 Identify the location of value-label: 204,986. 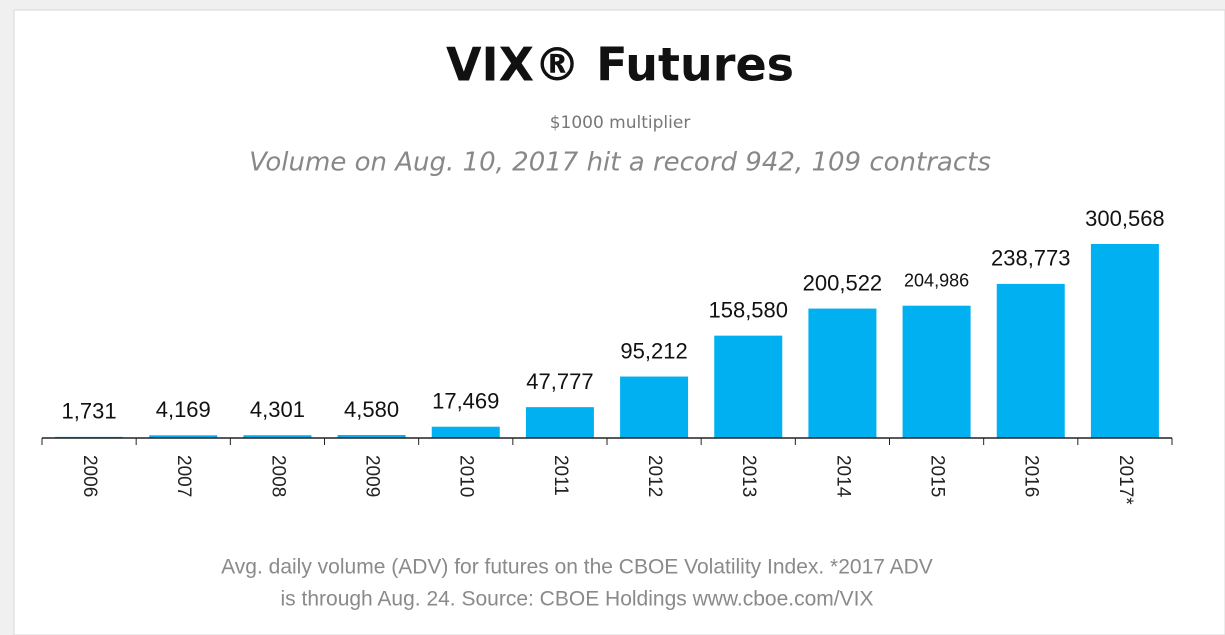
(936, 280).